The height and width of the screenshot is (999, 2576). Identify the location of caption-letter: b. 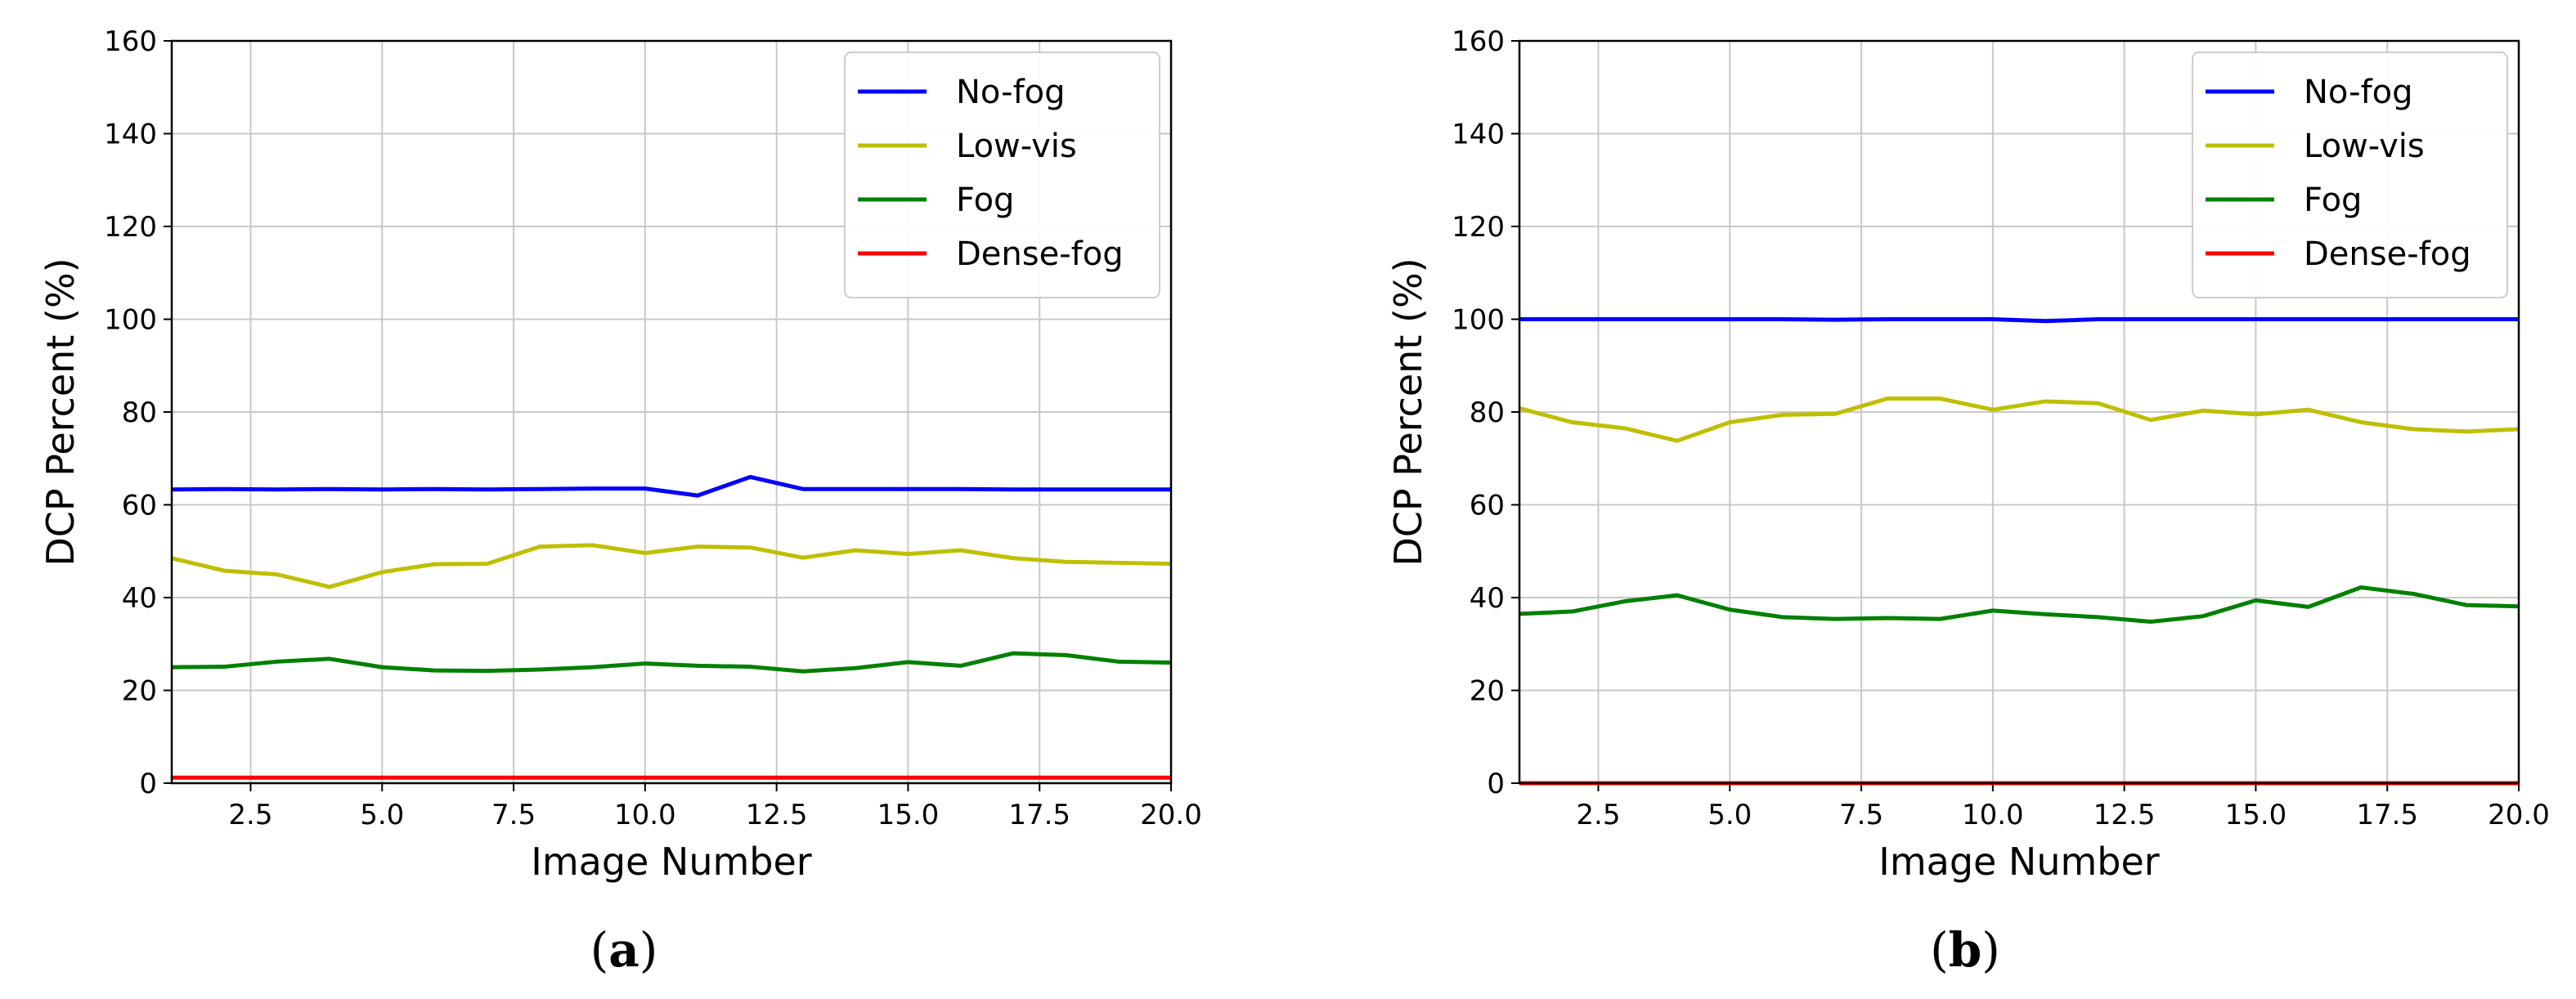
(1966, 950).